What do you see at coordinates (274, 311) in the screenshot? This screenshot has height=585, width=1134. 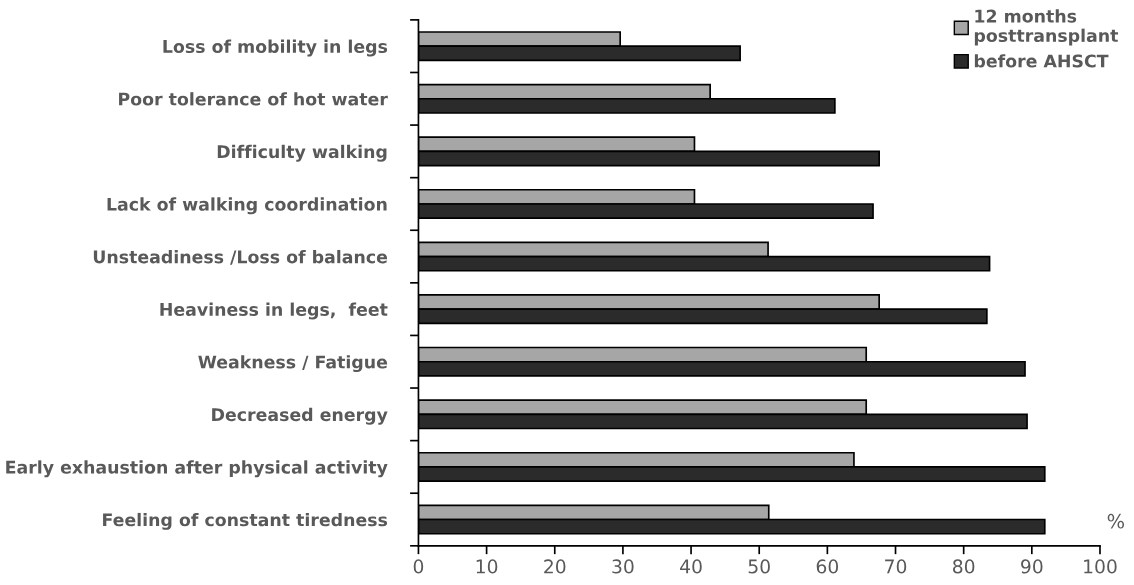 I see `y-tick-label: Heaviness in legs, feet` at bounding box center [274, 311].